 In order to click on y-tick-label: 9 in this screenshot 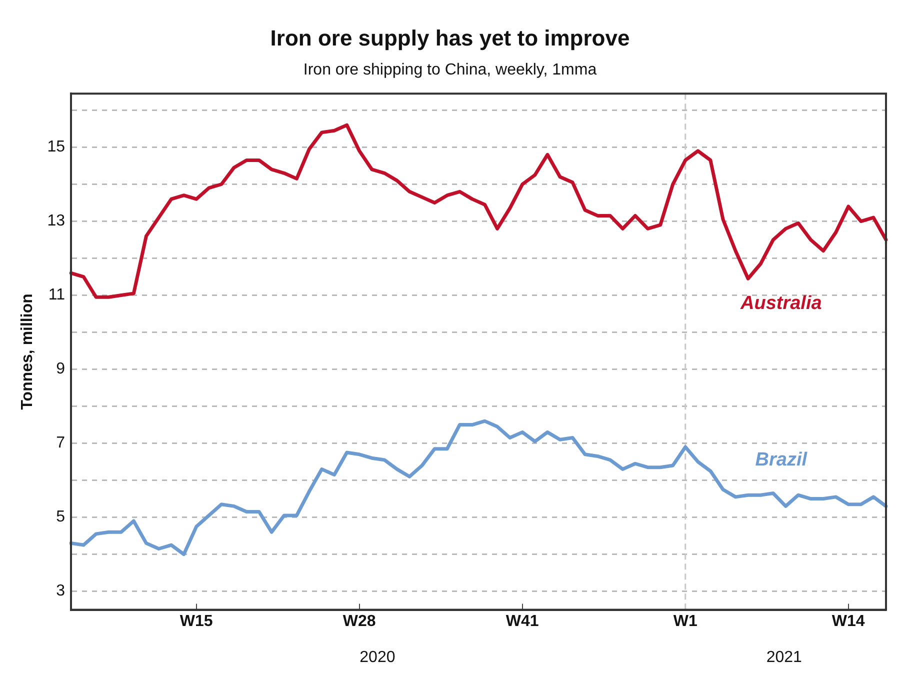, I will do `click(61, 369)`.